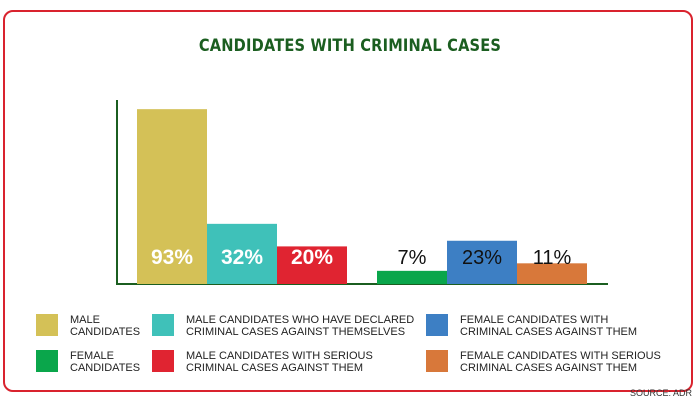 Image resolution: width=700 pixels, height=400 pixels. Describe the element at coordinates (350, 46) in the screenshot. I see `chart-title: CANDIDATES WITH CRIMINAL CASES` at that location.